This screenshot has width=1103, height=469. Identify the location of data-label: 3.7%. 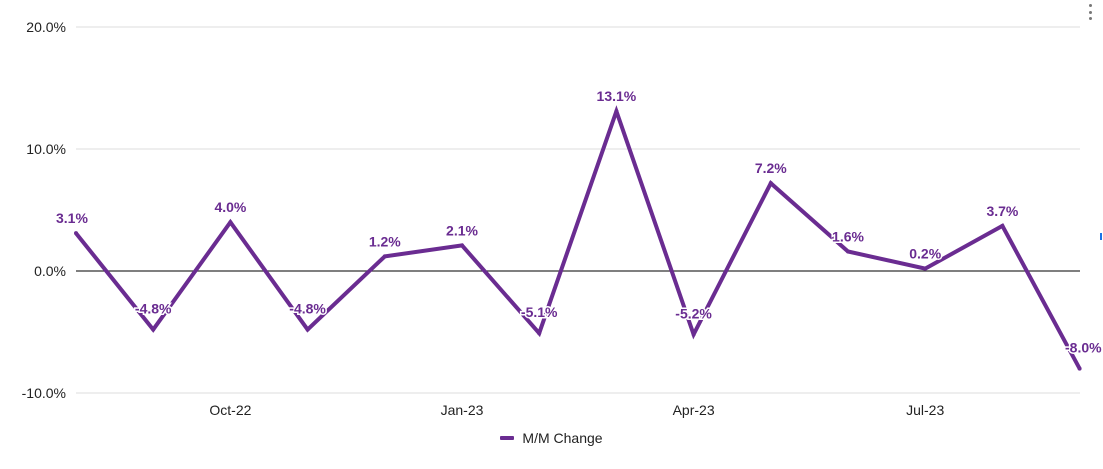
(1002, 211).